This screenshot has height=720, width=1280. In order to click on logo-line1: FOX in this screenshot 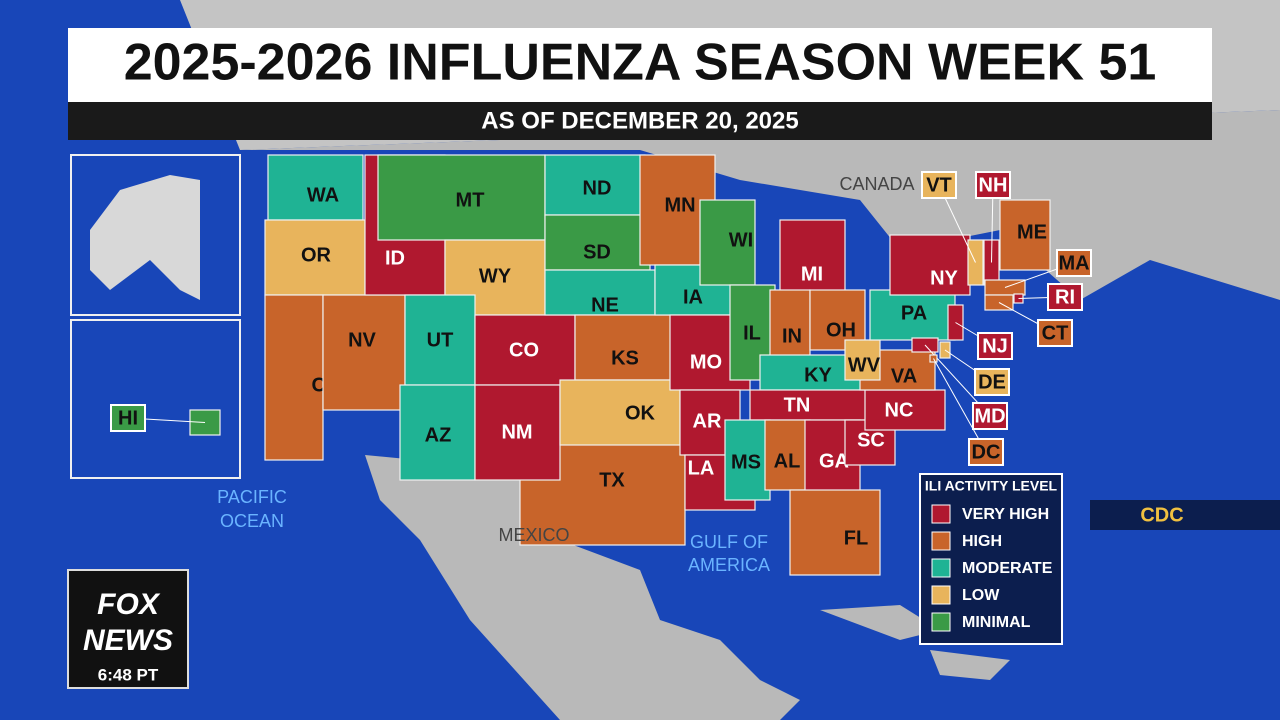, I will do `click(129, 604)`.